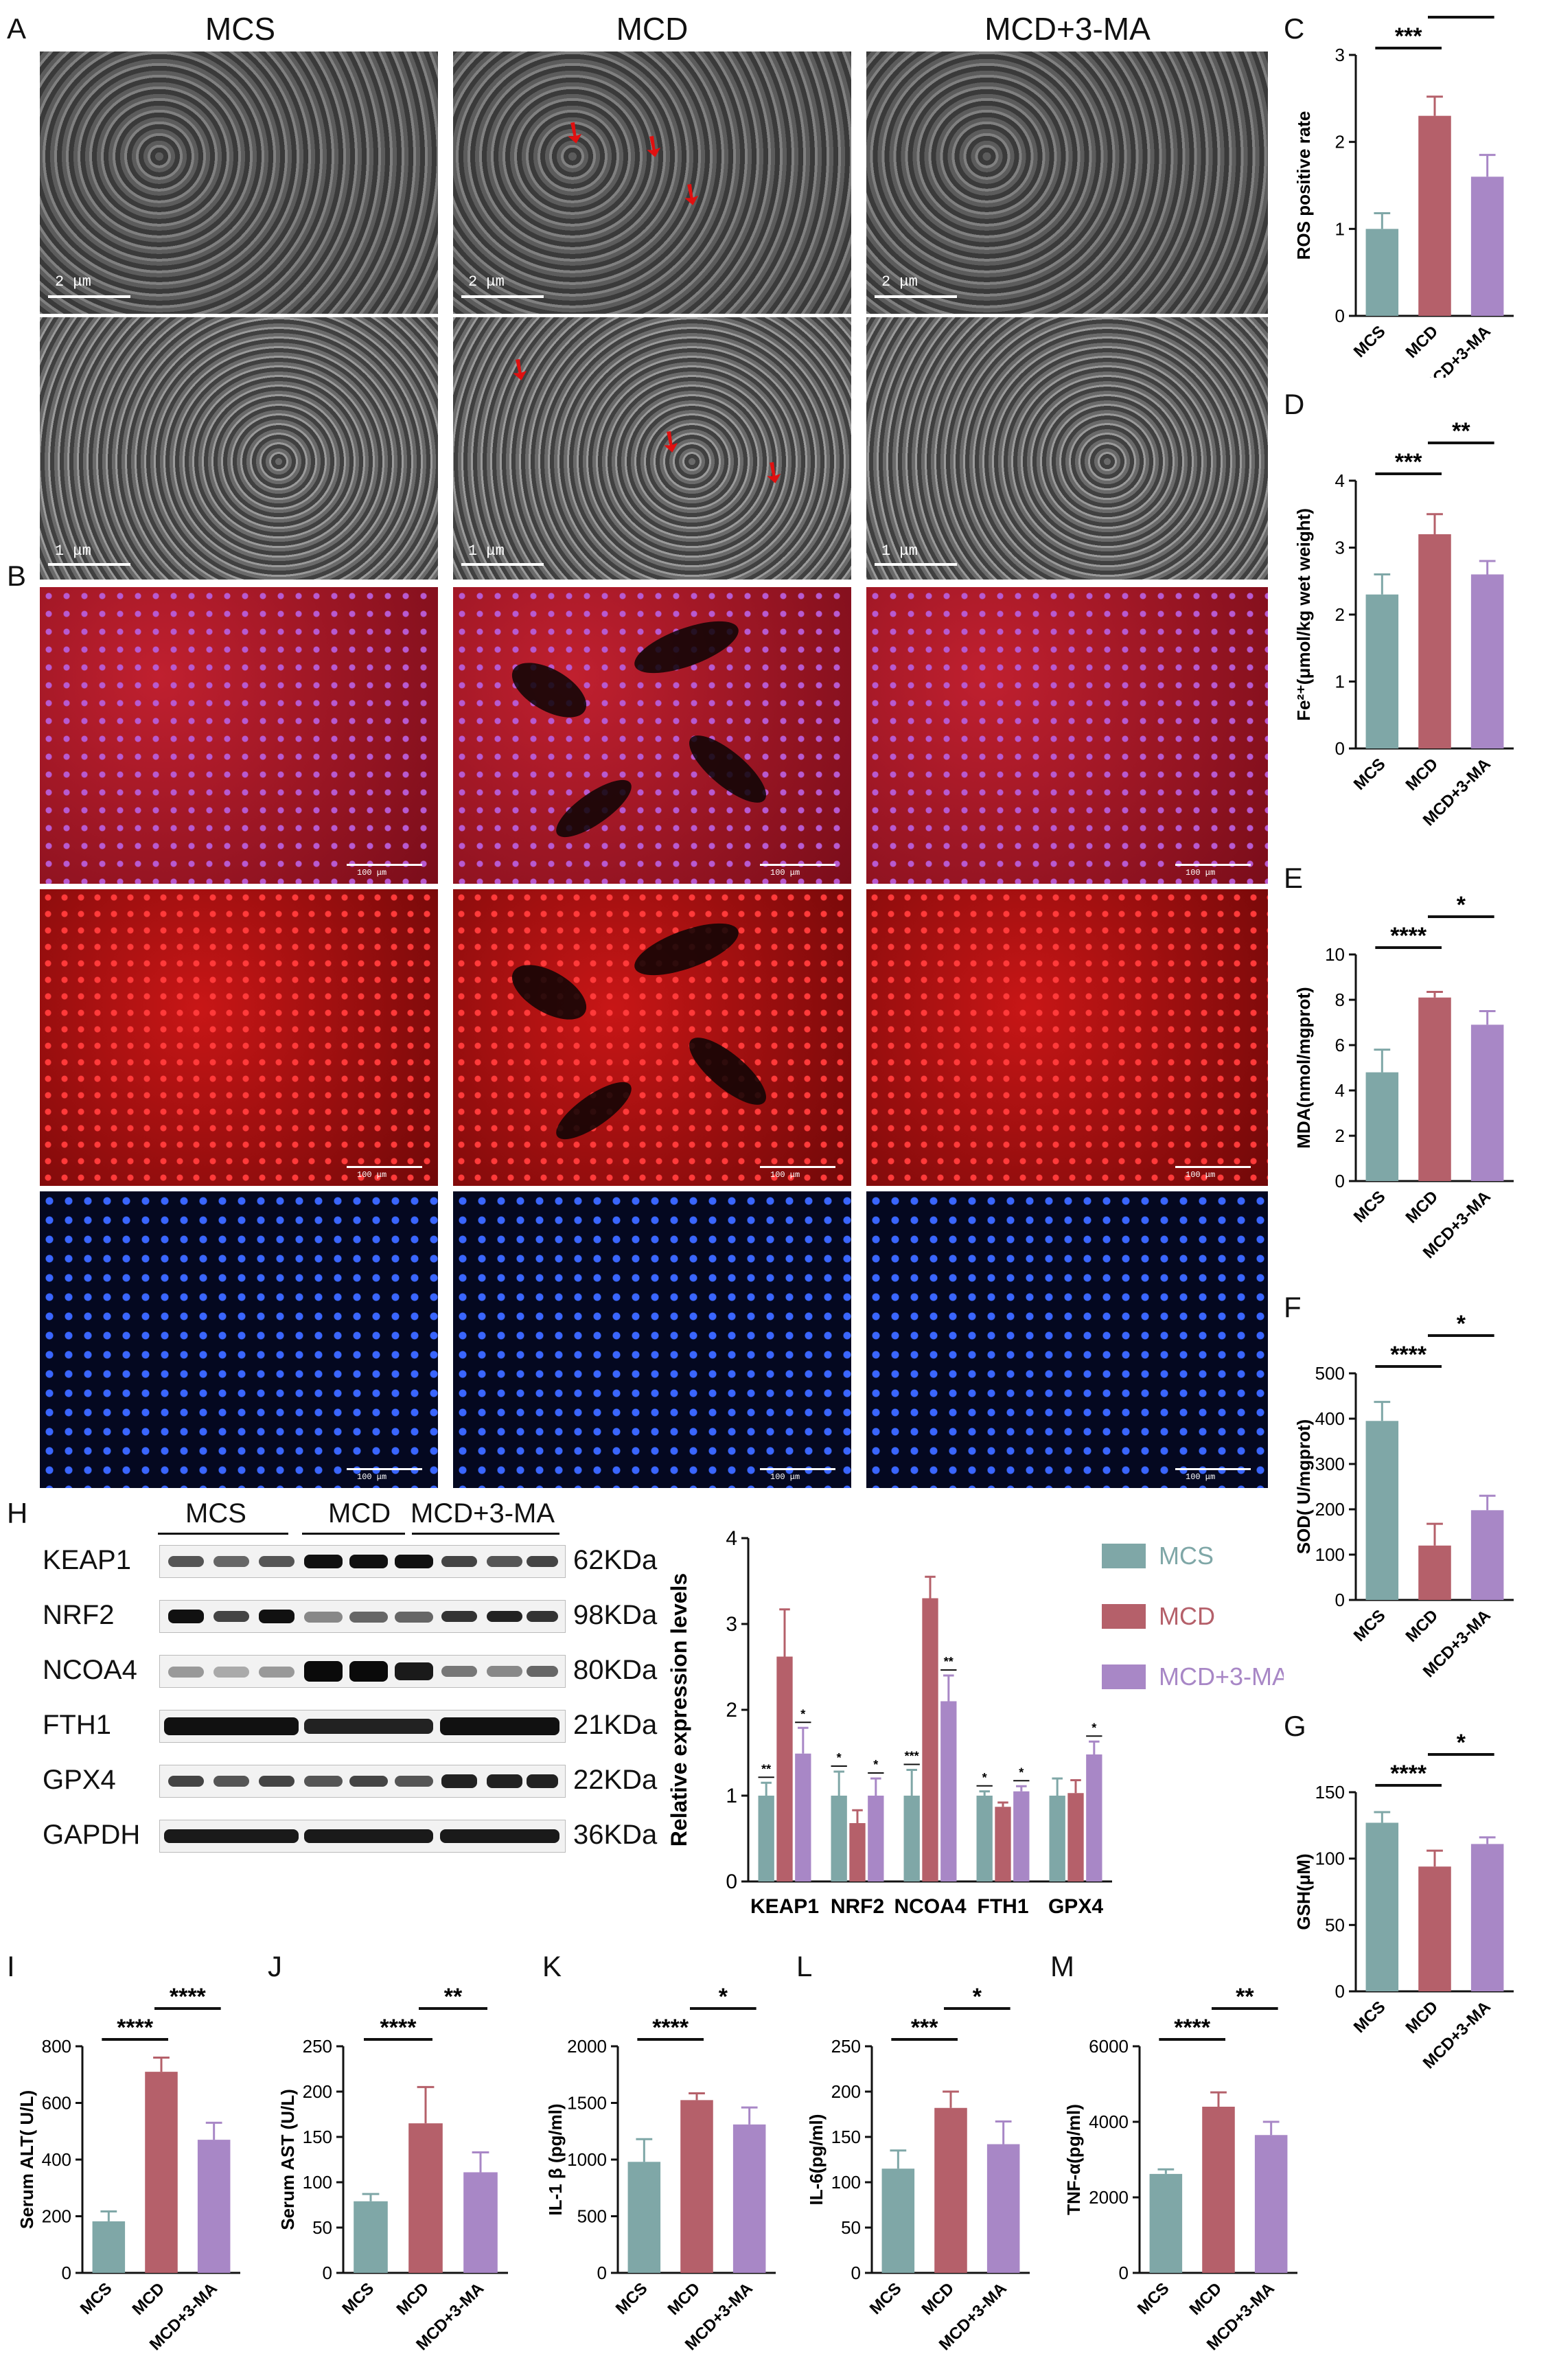  I want to click on fluor-blue-mcs, so click(239, 1339).